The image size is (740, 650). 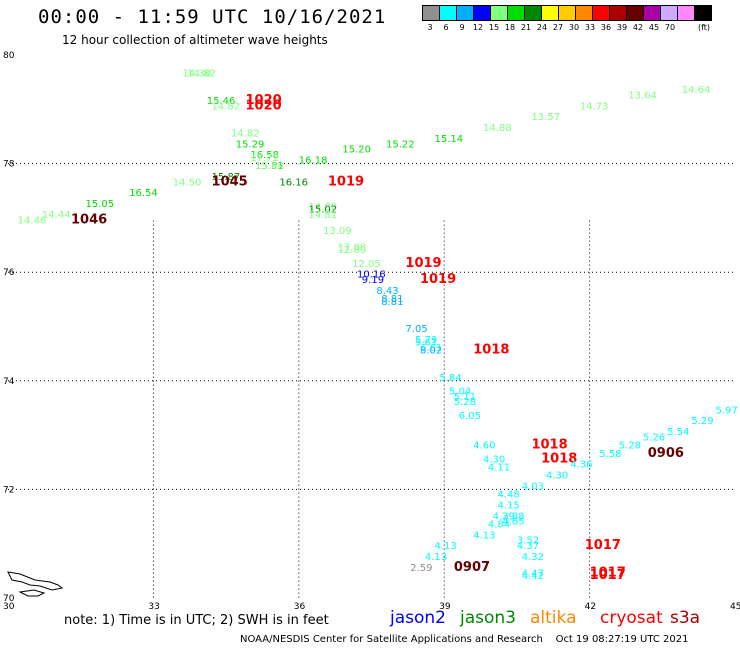 I want to click on wave-height-label: 14.30, so click(x=196, y=74).